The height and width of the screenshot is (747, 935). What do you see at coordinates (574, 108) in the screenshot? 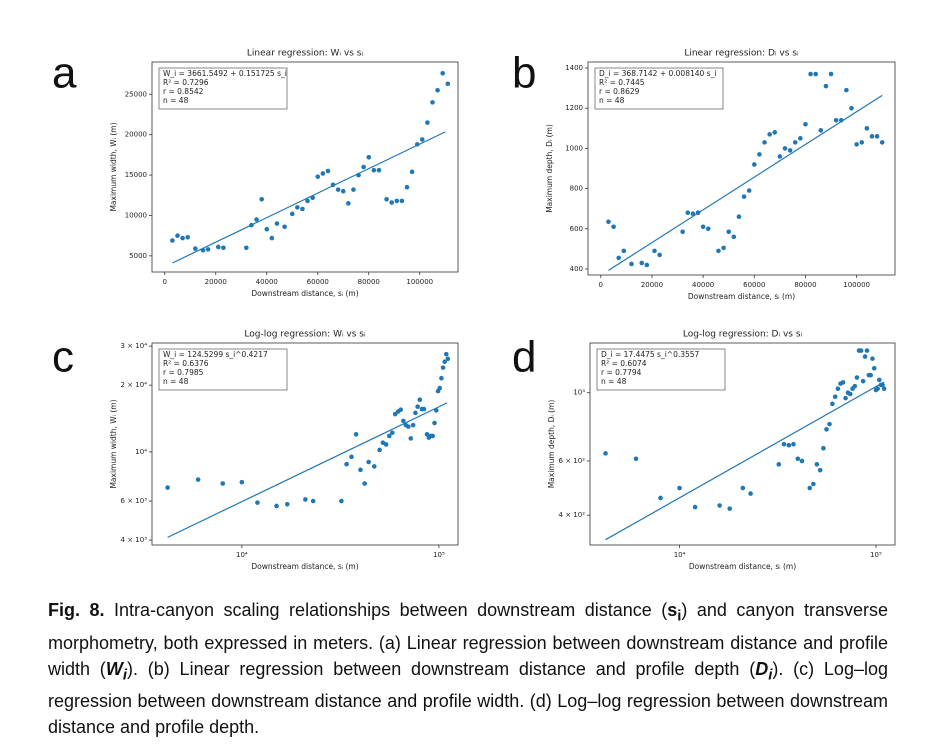
I see `y-tick-label: 1200` at bounding box center [574, 108].